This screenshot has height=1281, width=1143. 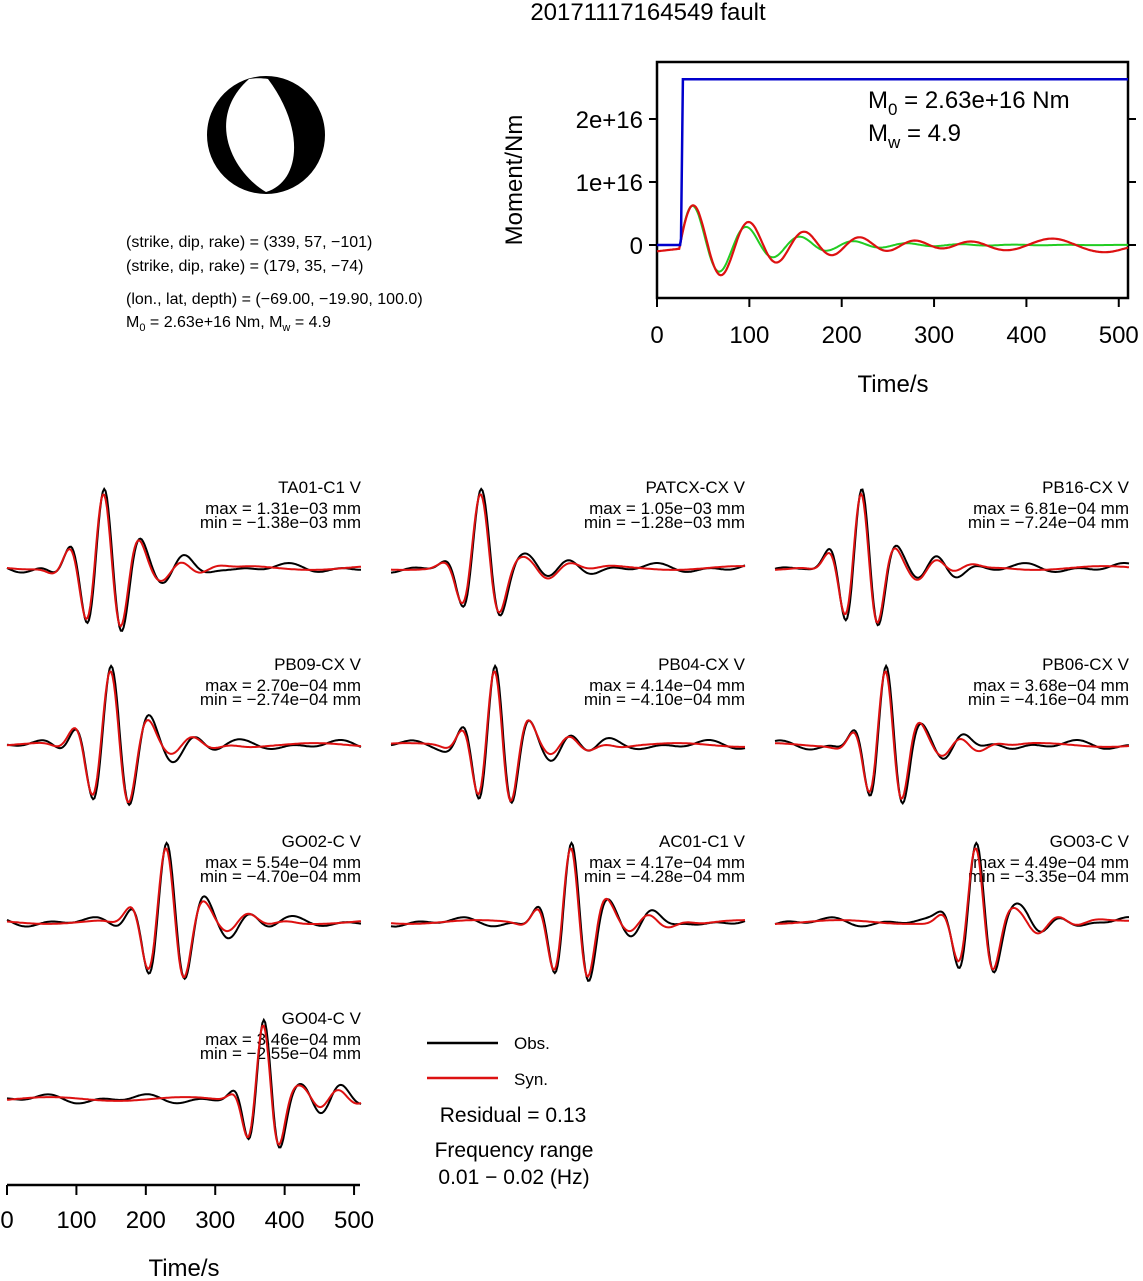 I want to click on stf-red-series, so click(x=892, y=240).